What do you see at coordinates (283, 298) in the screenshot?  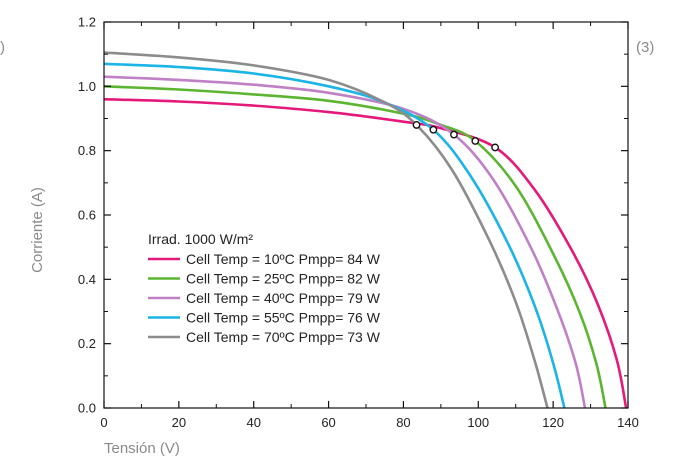 I see `legend-entry-2: Cell Temp = 40ºC Pmpp= 79 W` at bounding box center [283, 298].